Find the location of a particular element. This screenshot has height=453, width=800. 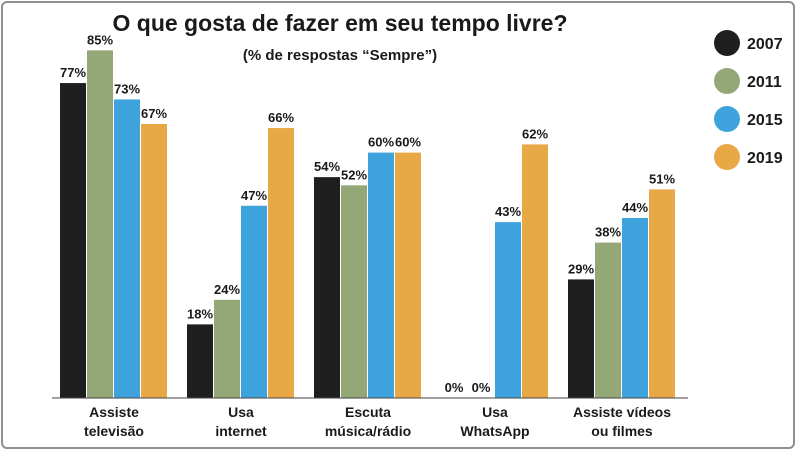

chart-subtitle: (% de respostas “Sempre”) is located at coordinates (340, 55).